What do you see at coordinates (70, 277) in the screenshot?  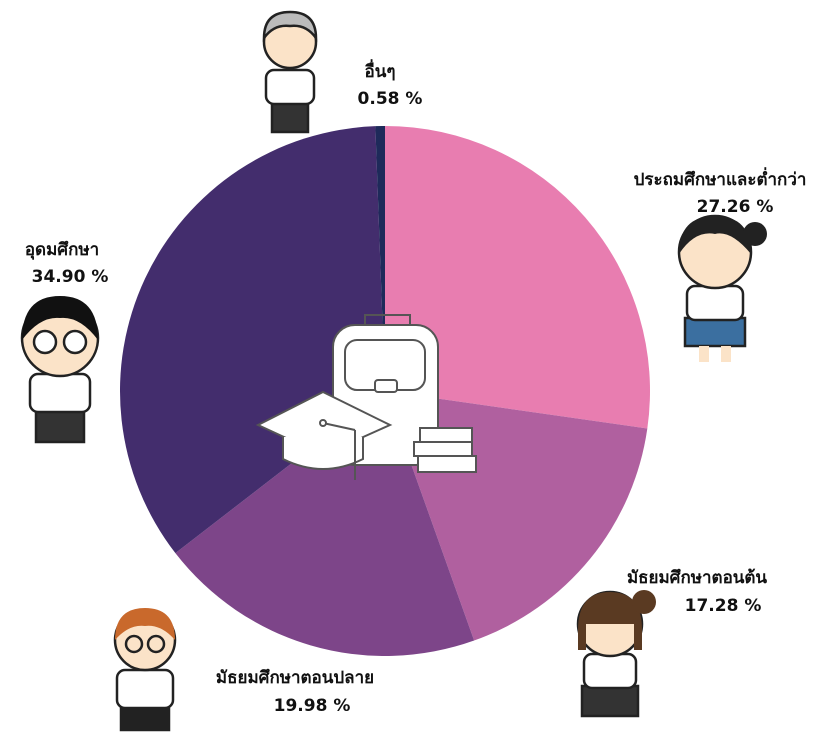 I see `value-label: 34.90 %` at bounding box center [70, 277].